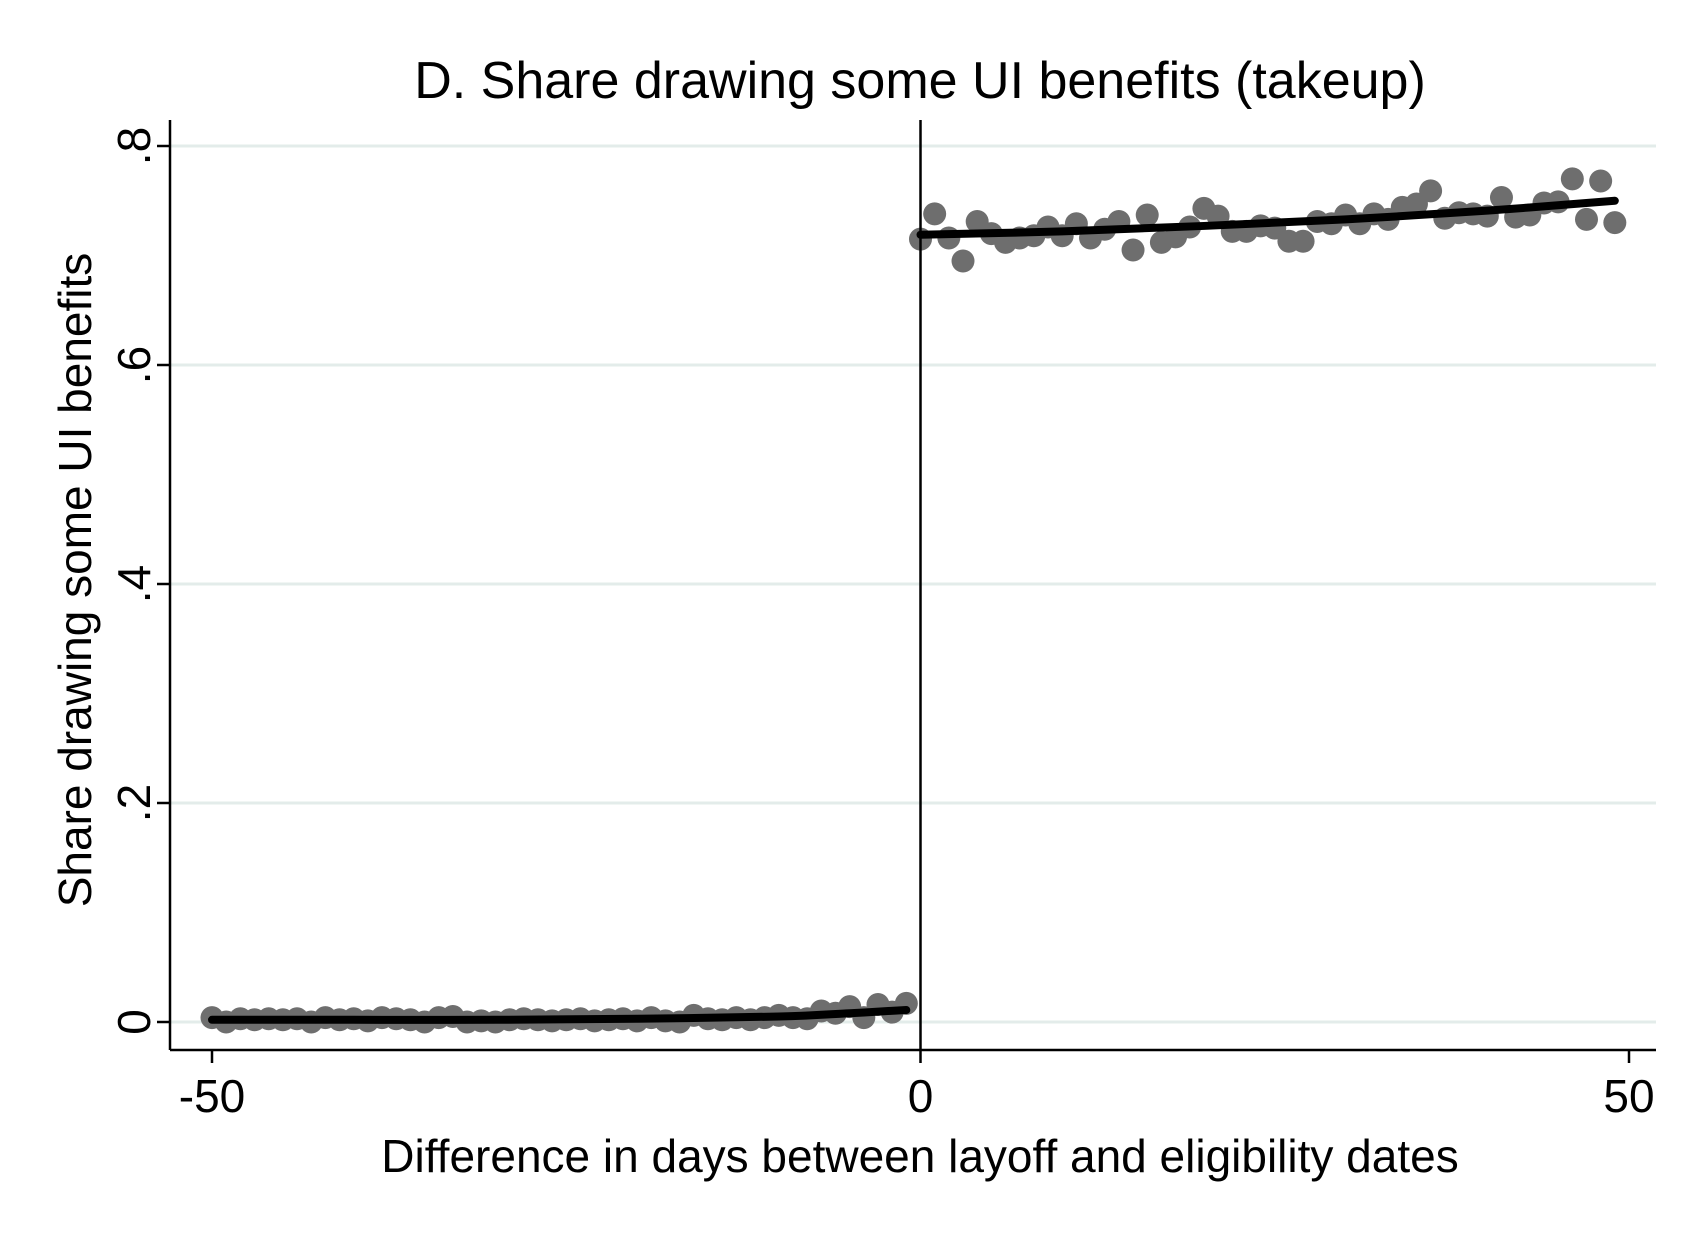 This screenshot has height=1236, width=1700. I want to click on y-axis-label: Share drawing some UI benefits, so click(75, 580).